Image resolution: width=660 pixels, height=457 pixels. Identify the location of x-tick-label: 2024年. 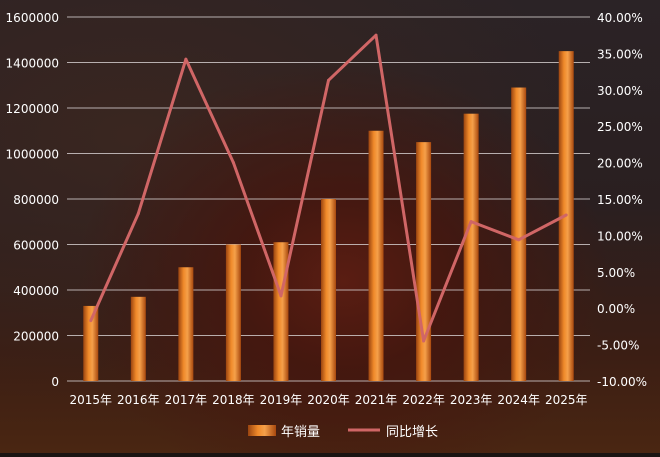
(518, 400).